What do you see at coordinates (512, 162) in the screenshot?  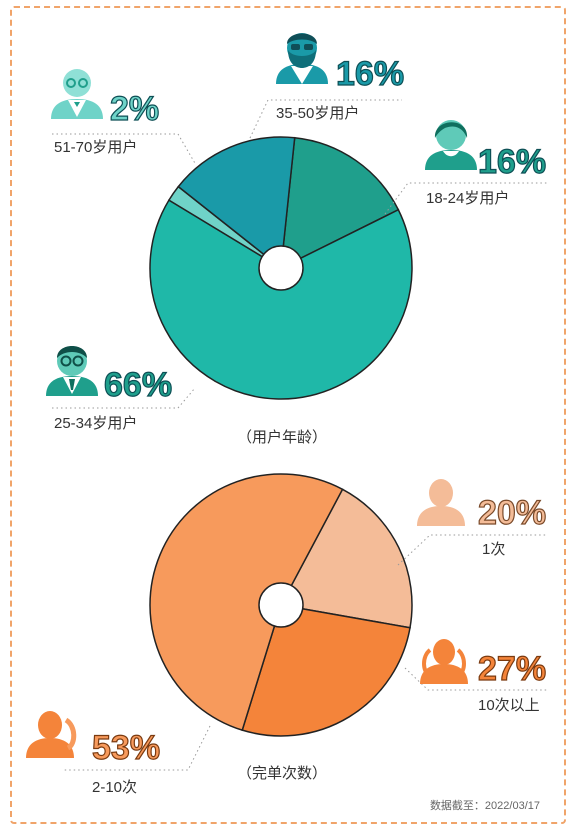 I see `percent-18-24: 16%` at bounding box center [512, 162].